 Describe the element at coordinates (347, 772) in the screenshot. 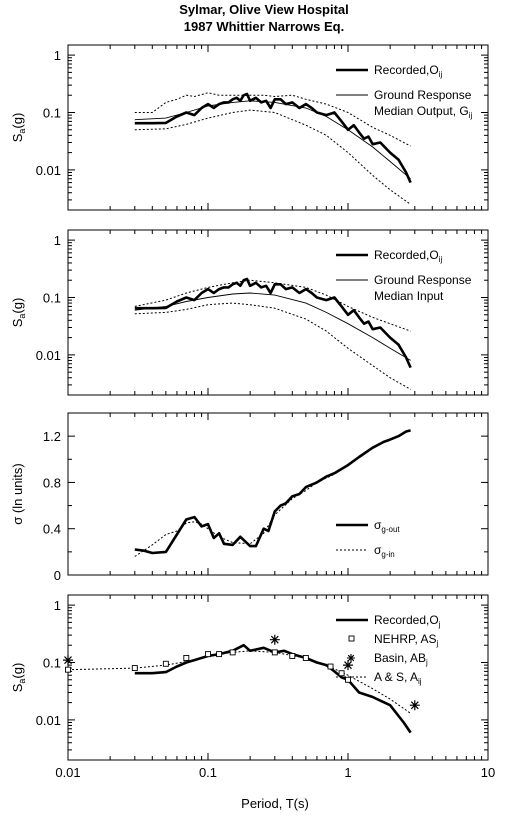

I see `x-tick-label: 1` at that location.